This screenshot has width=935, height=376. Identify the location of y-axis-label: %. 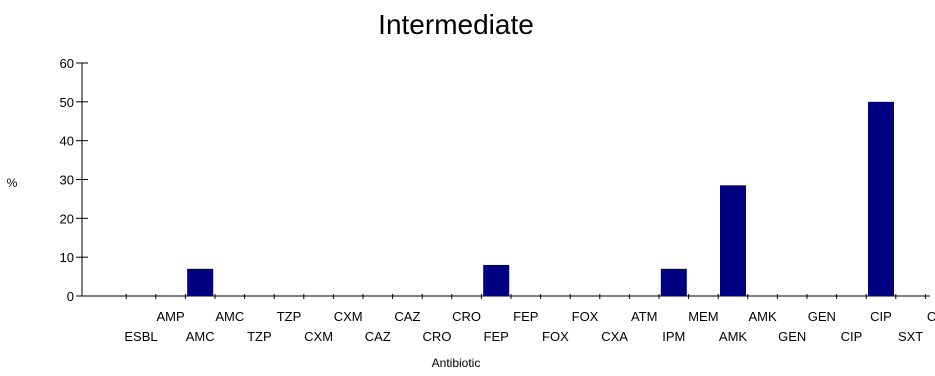
(12, 183).